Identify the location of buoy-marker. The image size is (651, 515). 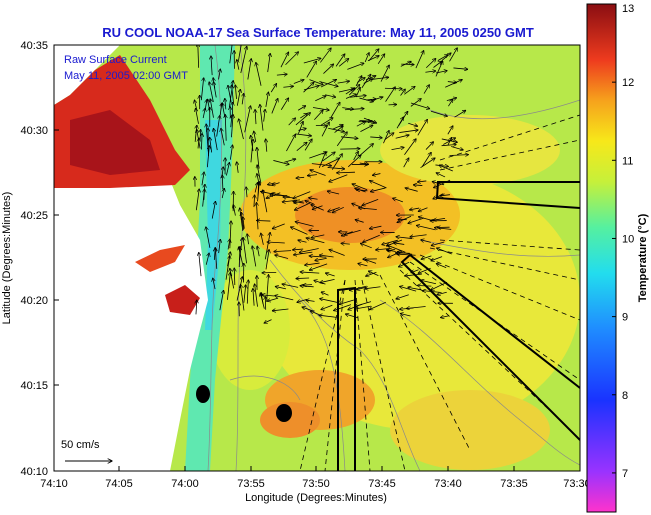
(203, 394).